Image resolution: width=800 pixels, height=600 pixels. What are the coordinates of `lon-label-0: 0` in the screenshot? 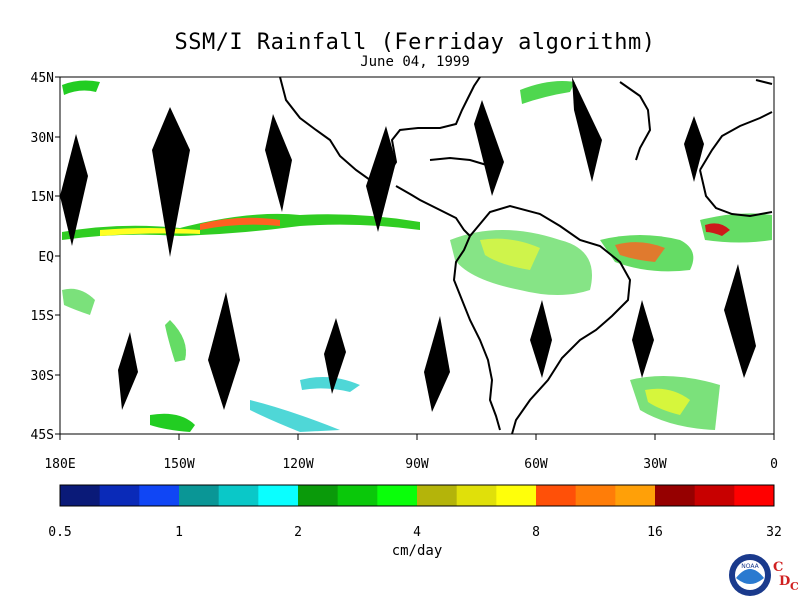 It's located at (774, 464).